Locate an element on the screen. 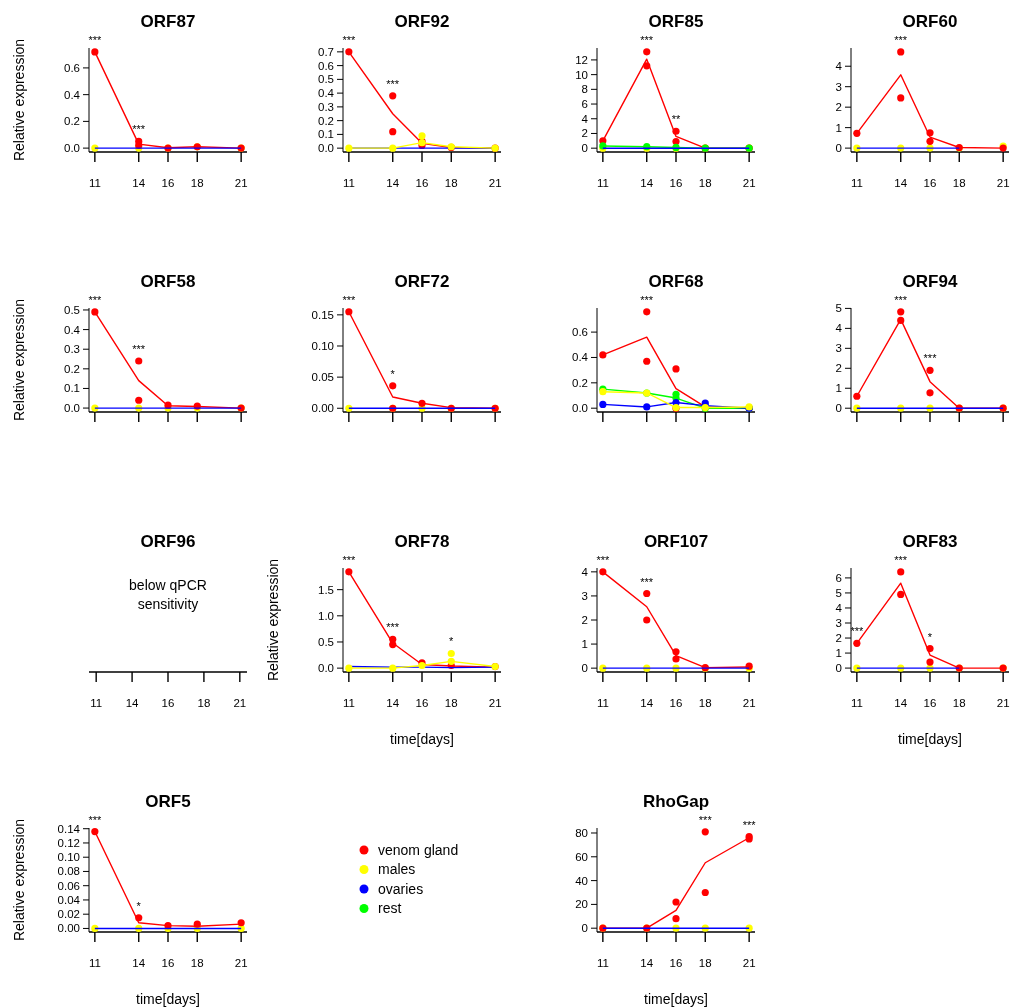 The width and height of the screenshot is (1025, 1008). chart-title: ORF5 is located at coordinates (168, 801).